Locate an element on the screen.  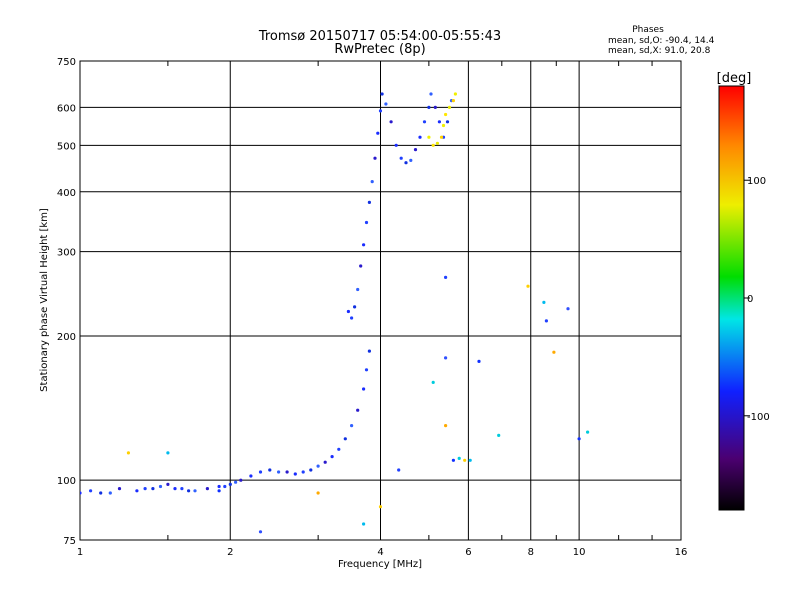
colorbar-tick-label: 0 is located at coordinates (750, 299).